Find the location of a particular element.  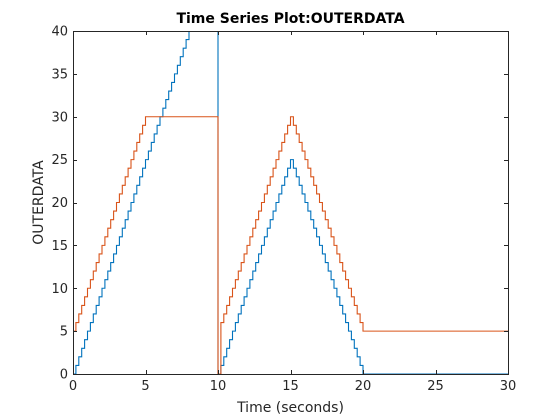

x-axis-label: Time (seconds) is located at coordinates (290, 408).